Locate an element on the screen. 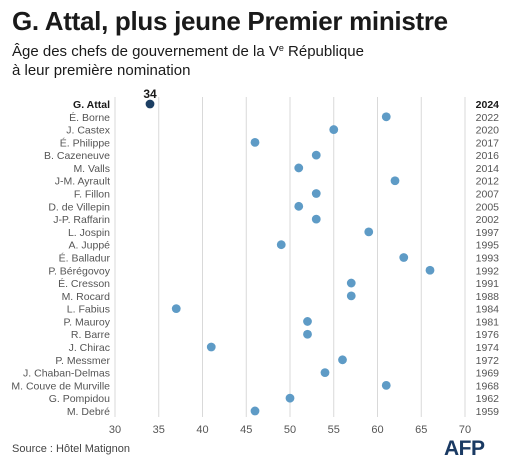 The width and height of the screenshot is (512, 469). row-year-label: 2017 is located at coordinates (488, 143).